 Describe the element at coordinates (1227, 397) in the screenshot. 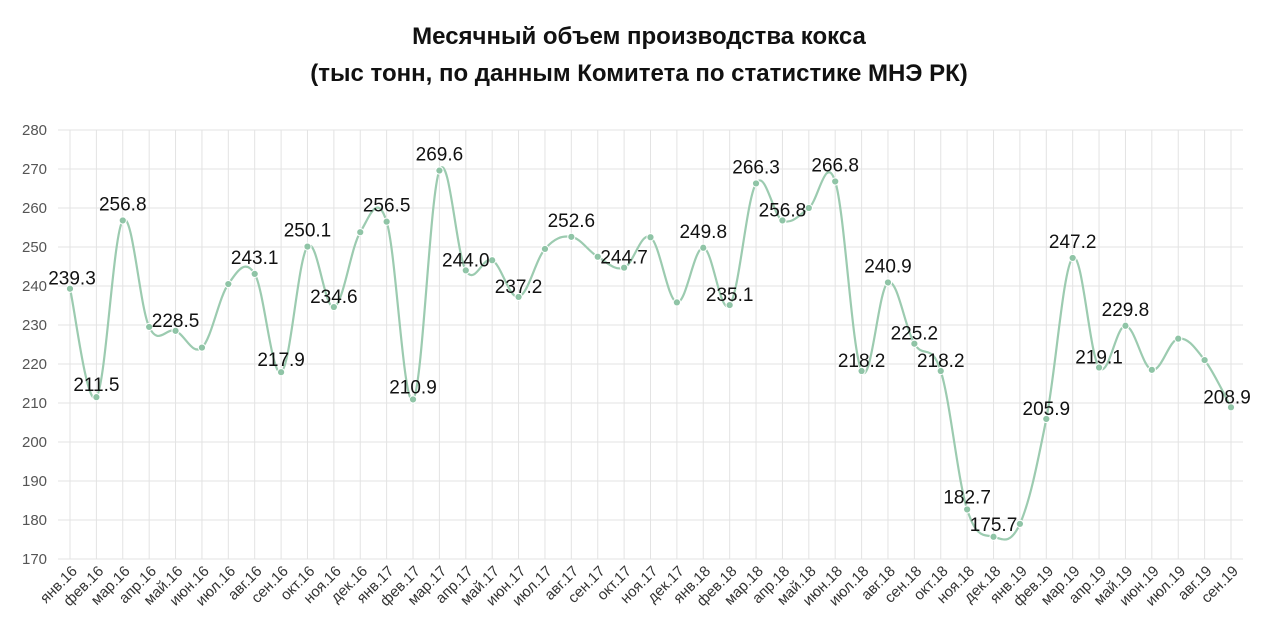

I see `data-label: 208.9` at that location.